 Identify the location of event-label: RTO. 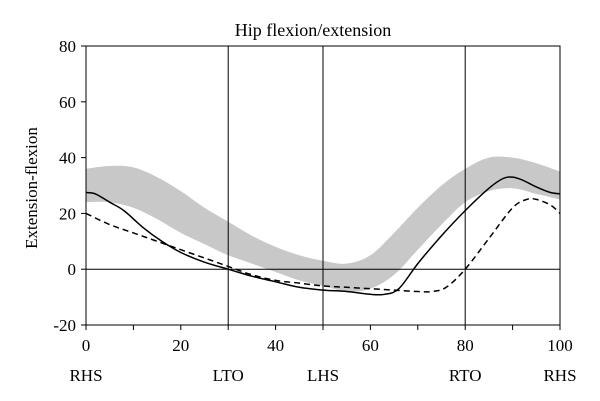
(465, 375).